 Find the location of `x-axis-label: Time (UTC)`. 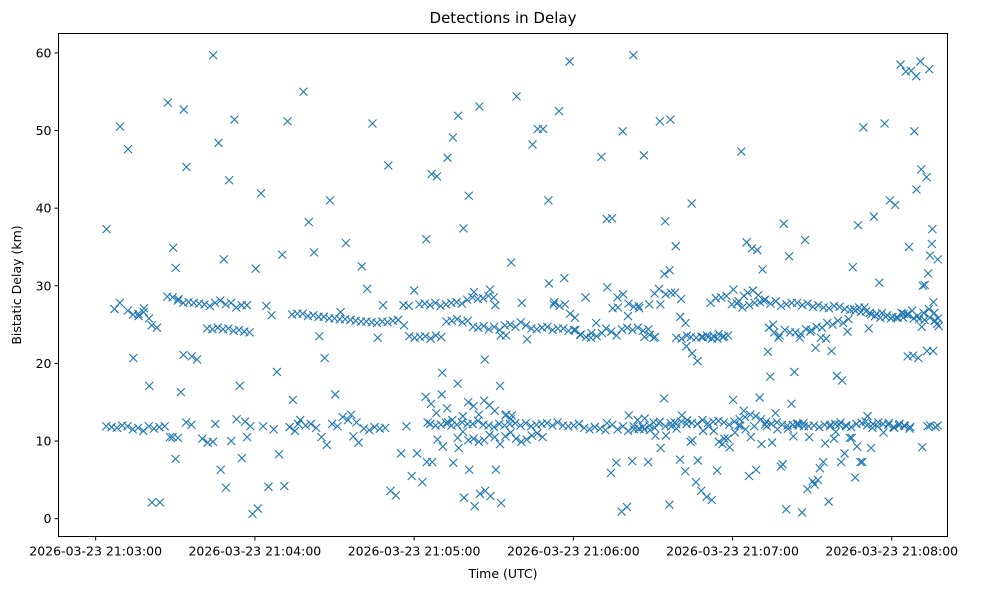

x-axis-label: Time (UTC) is located at coordinates (502, 573).